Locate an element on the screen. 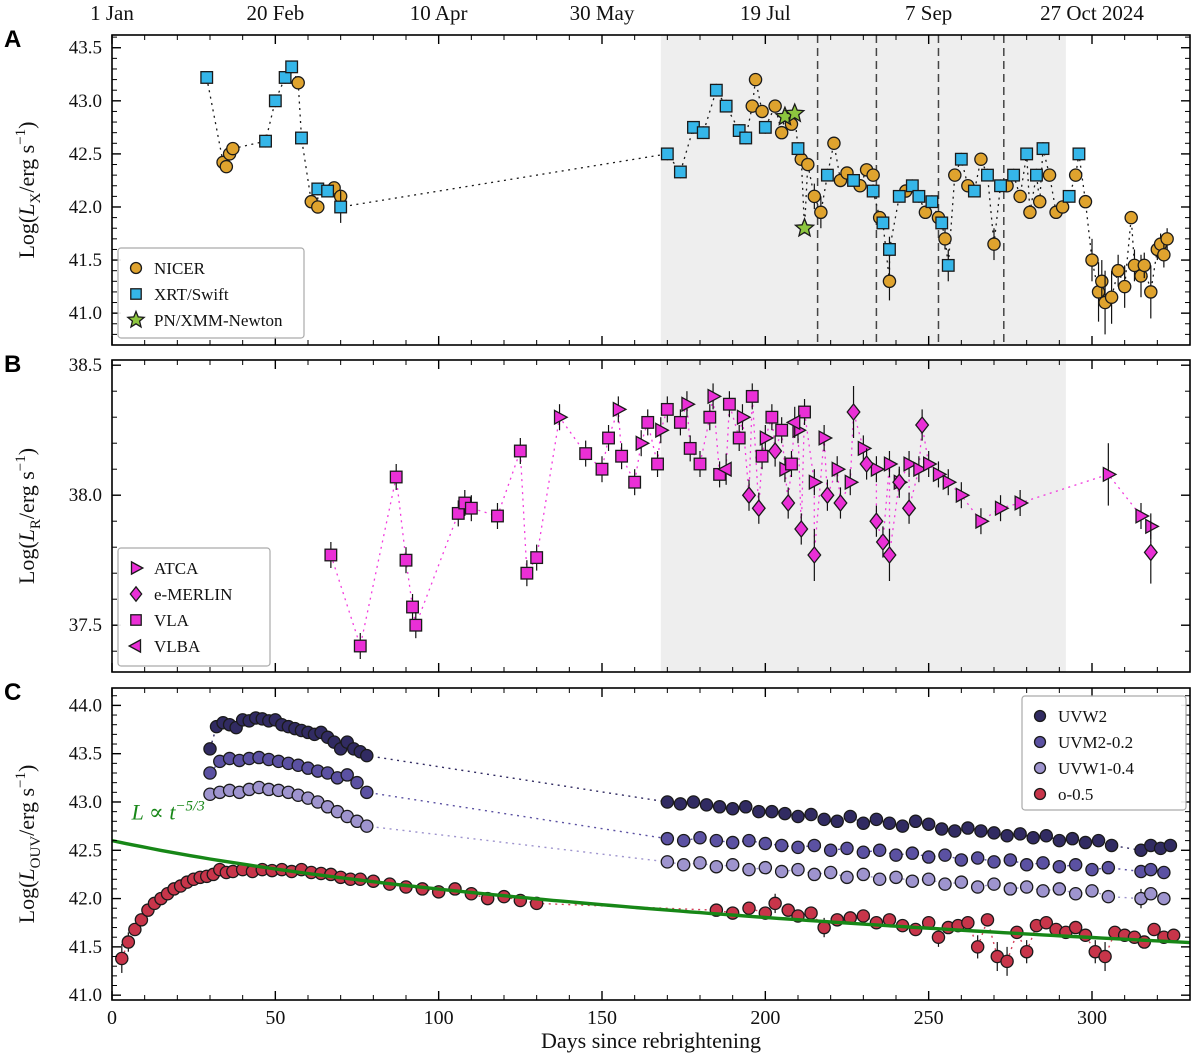 The width and height of the screenshot is (1200, 1060). legend-label: UVM2-0.2 is located at coordinates (1095, 742).